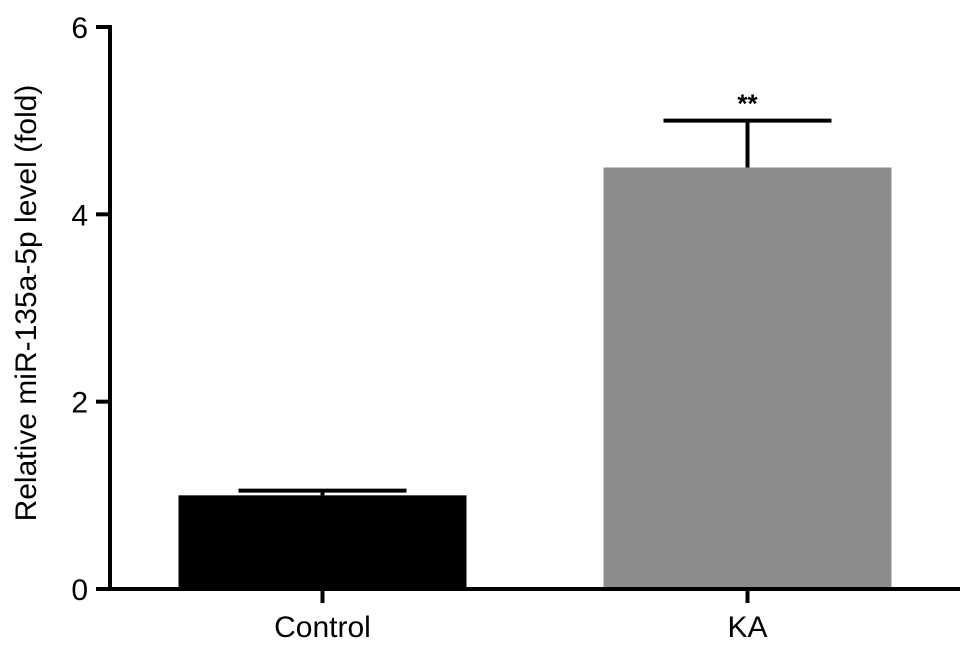  I want to click on bar-control, so click(322, 542).